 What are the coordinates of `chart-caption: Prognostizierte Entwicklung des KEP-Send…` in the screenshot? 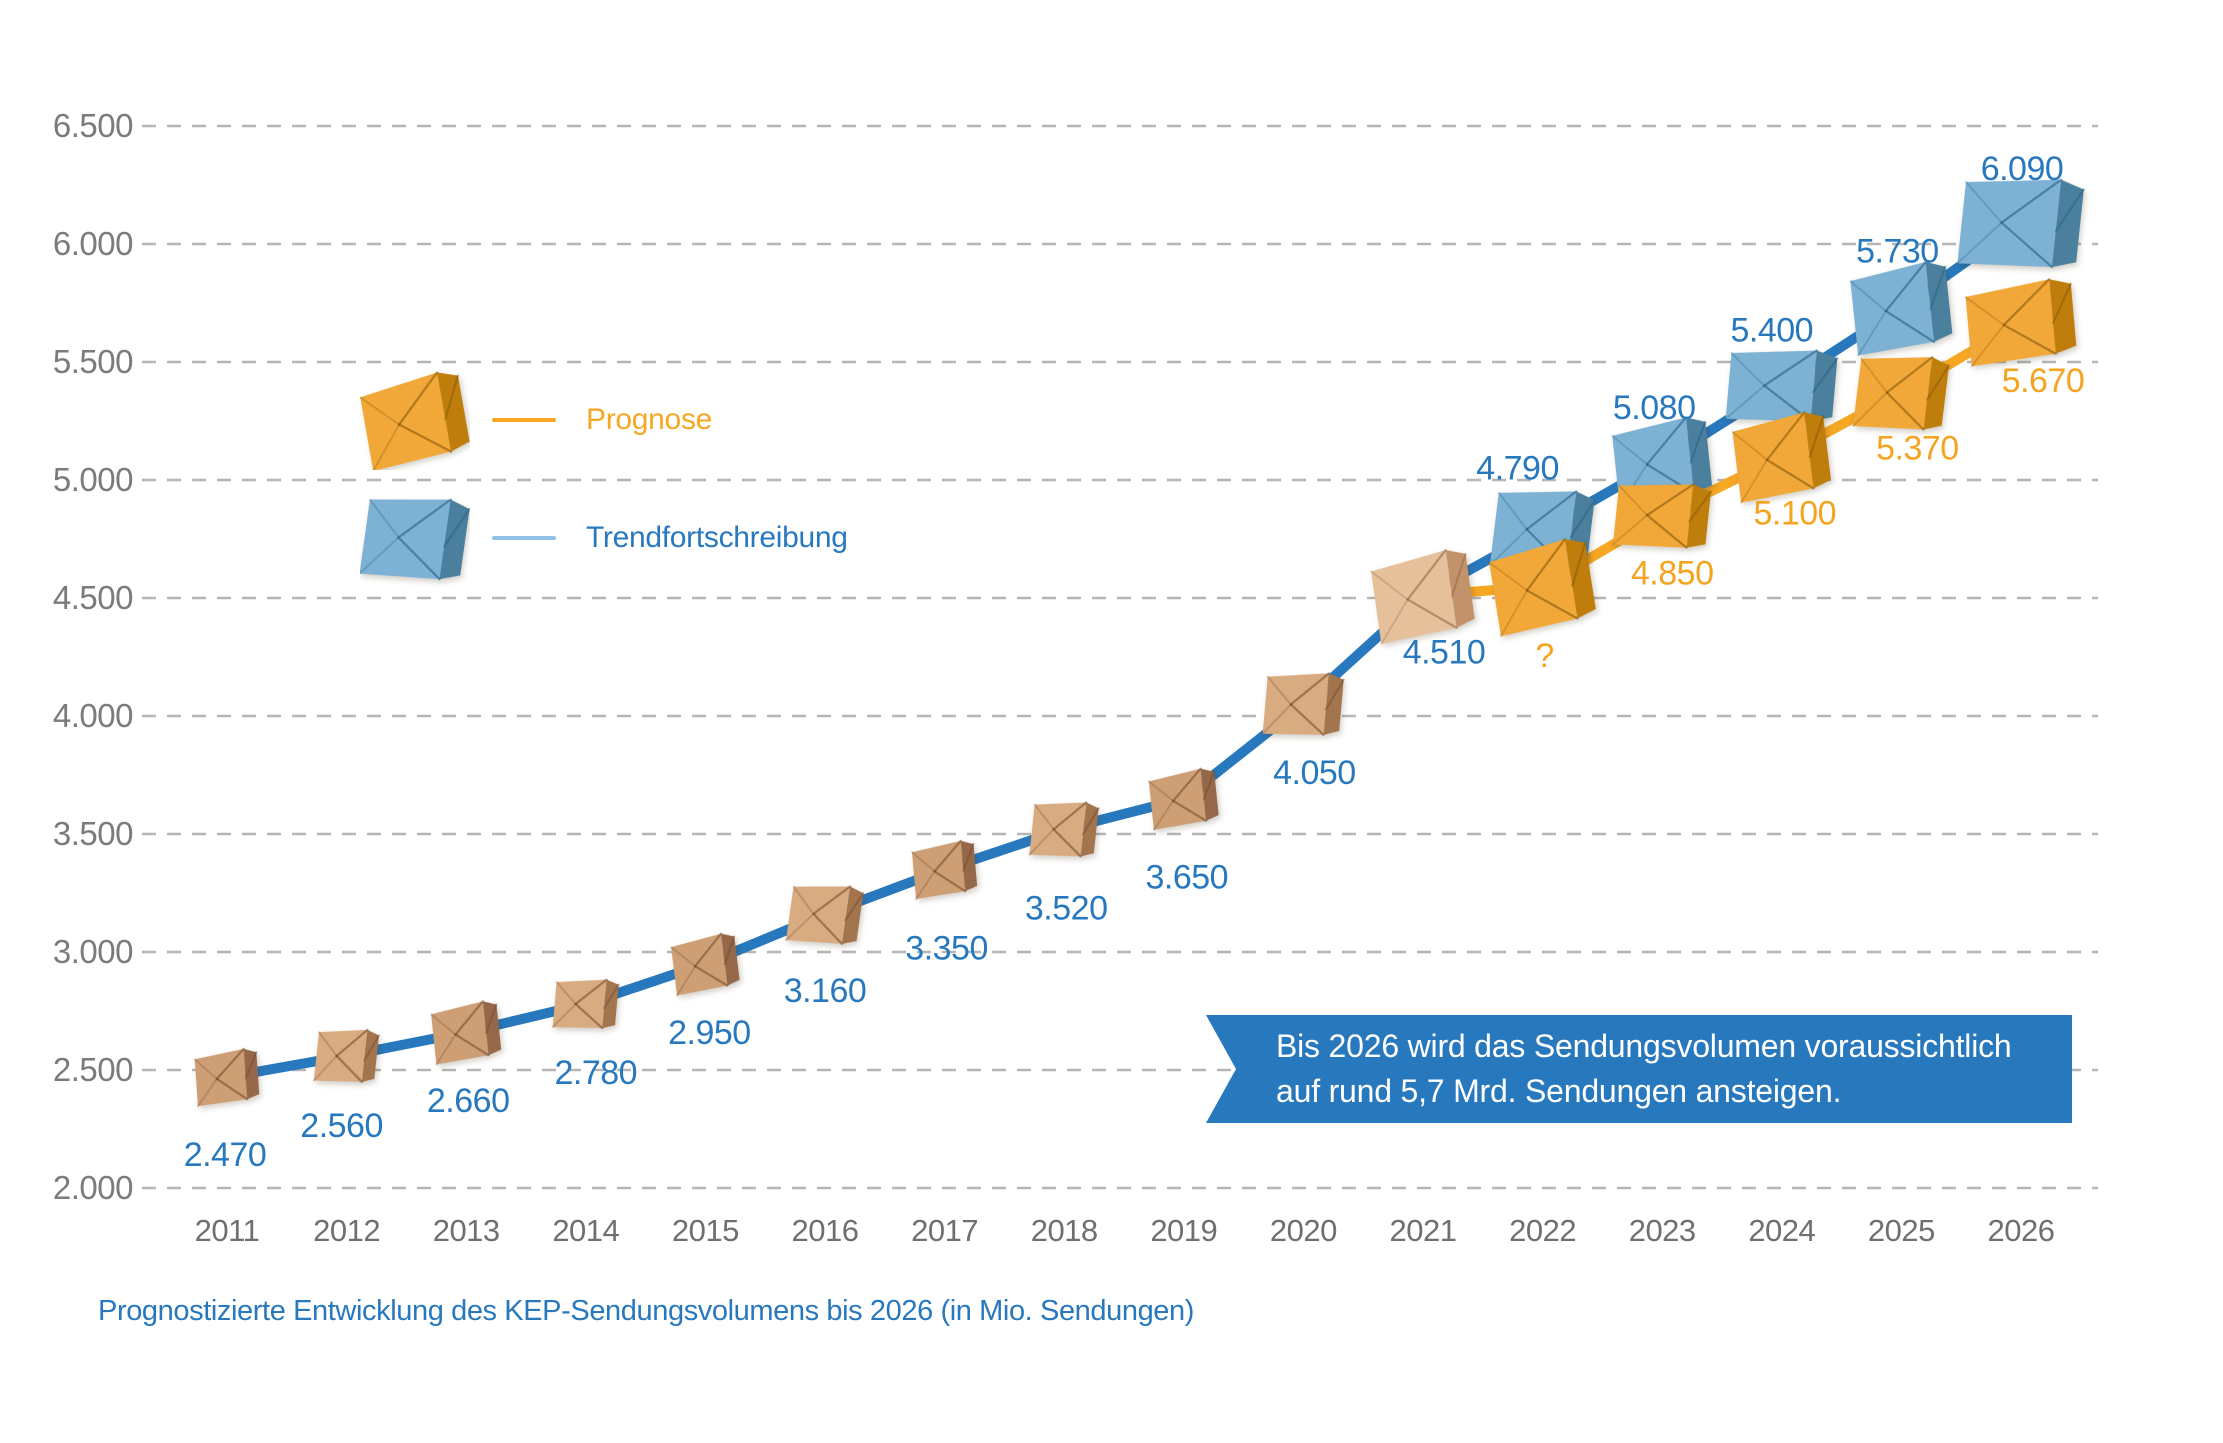 It's located at (646, 1311).